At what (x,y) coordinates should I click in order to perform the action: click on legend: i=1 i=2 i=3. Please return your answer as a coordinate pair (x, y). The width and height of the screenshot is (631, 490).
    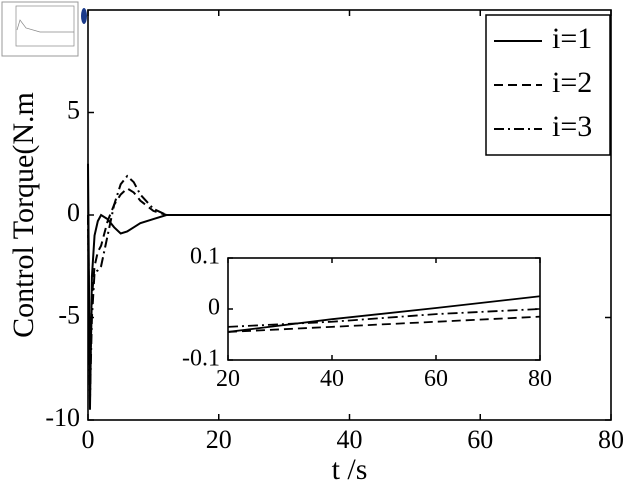
    Looking at the image, I should click on (548, 85).